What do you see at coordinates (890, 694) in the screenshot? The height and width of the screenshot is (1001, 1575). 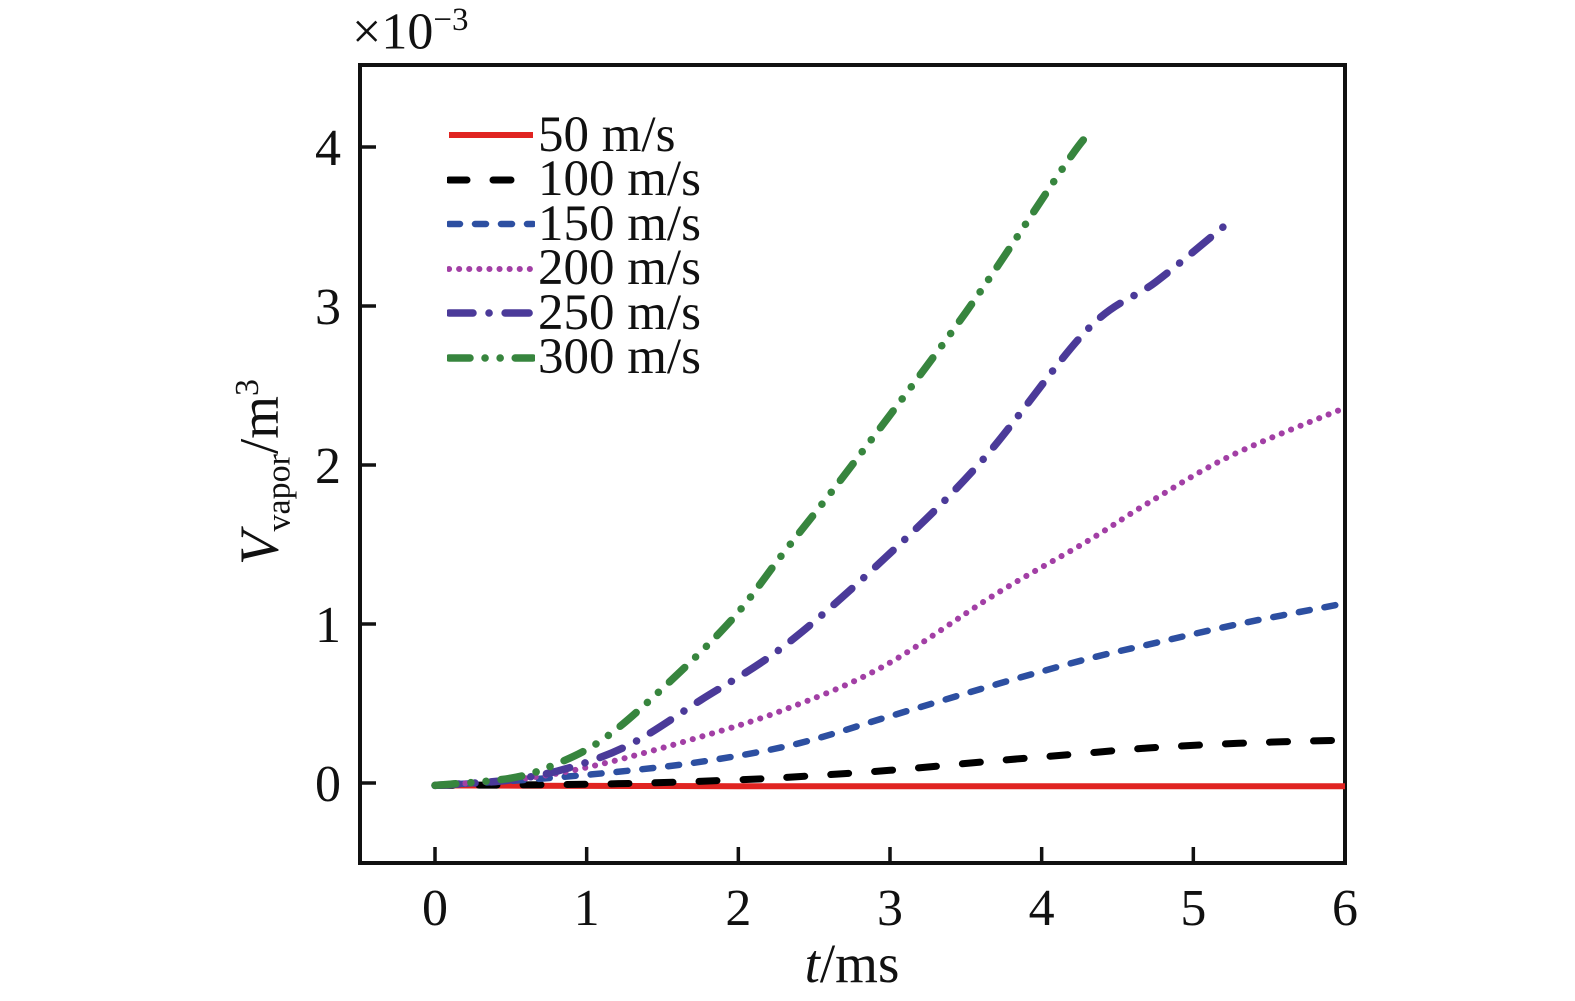 I see `series-150-m-s` at bounding box center [890, 694].